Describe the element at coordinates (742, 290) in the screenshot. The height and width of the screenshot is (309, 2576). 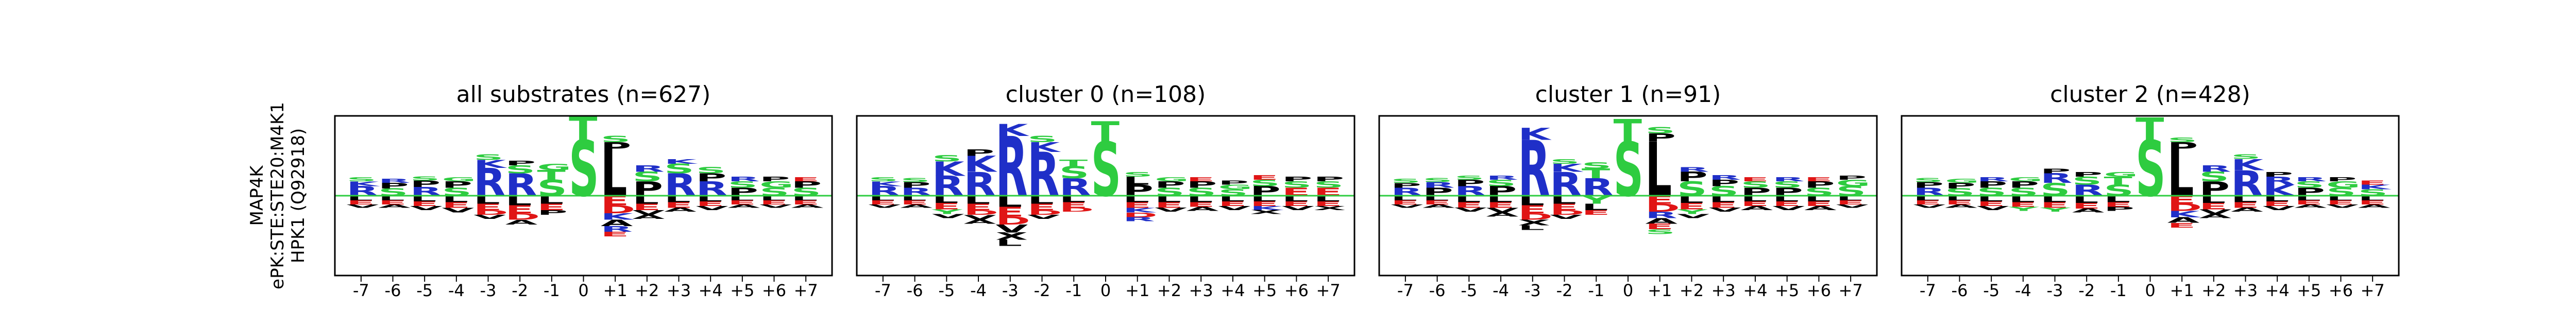
I see `x-tick-label: +5` at that location.